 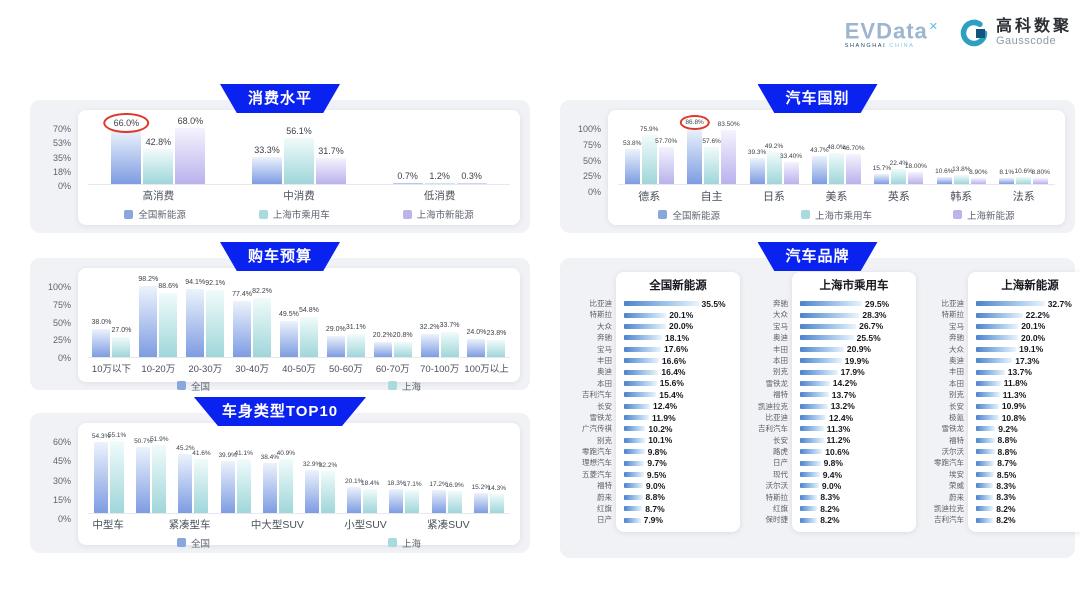 I want to click on bar: 15.2%, so click(x=481, y=498).